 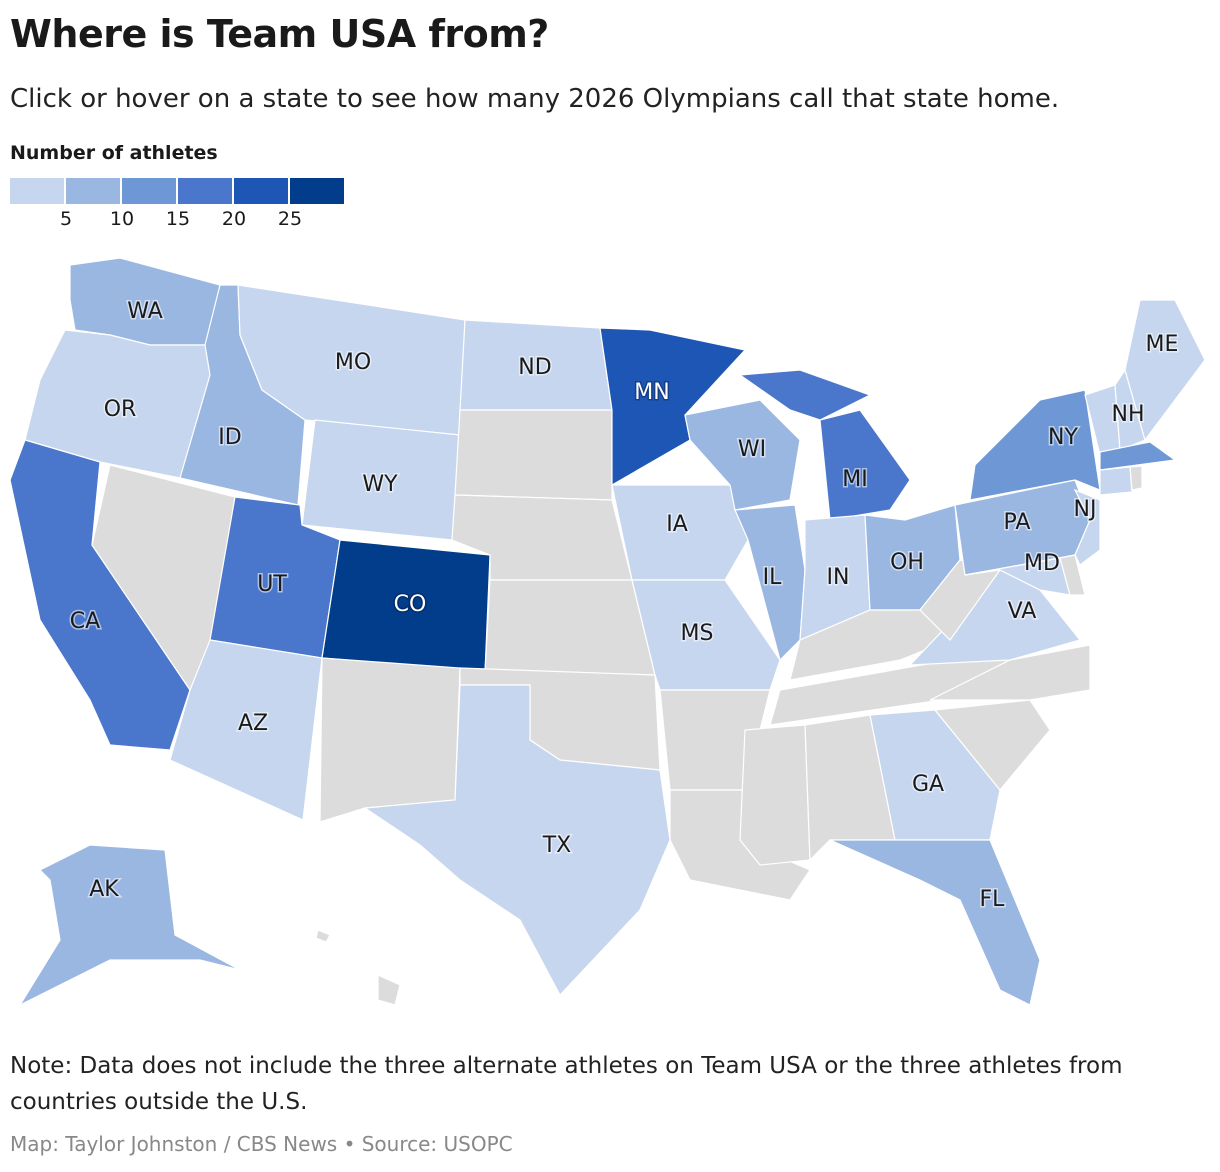 I want to click on state-label: OH, so click(x=907, y=562).